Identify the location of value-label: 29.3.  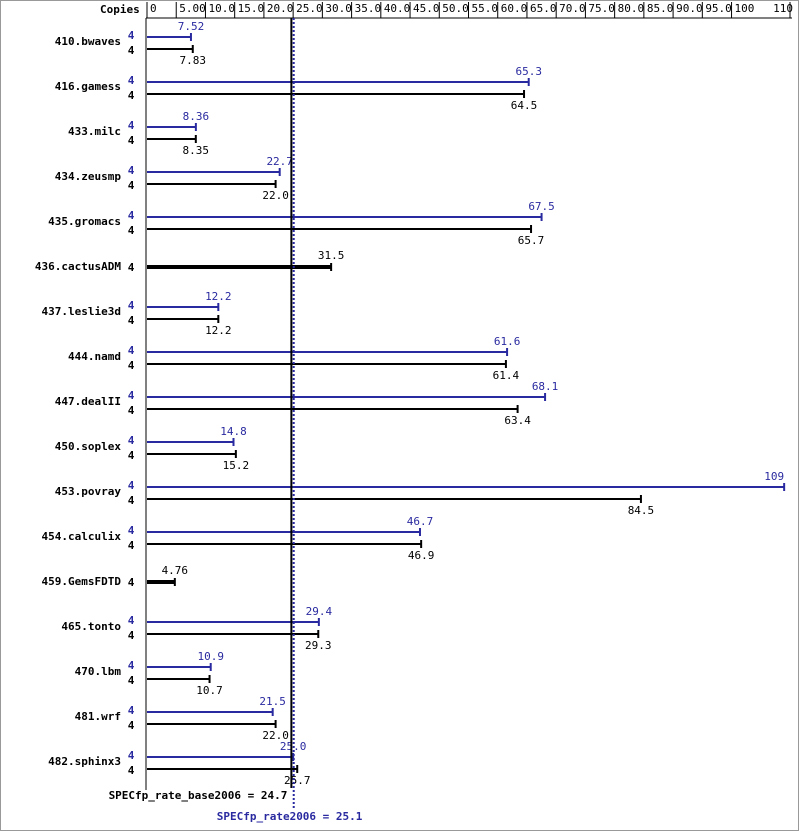
(318, 645).